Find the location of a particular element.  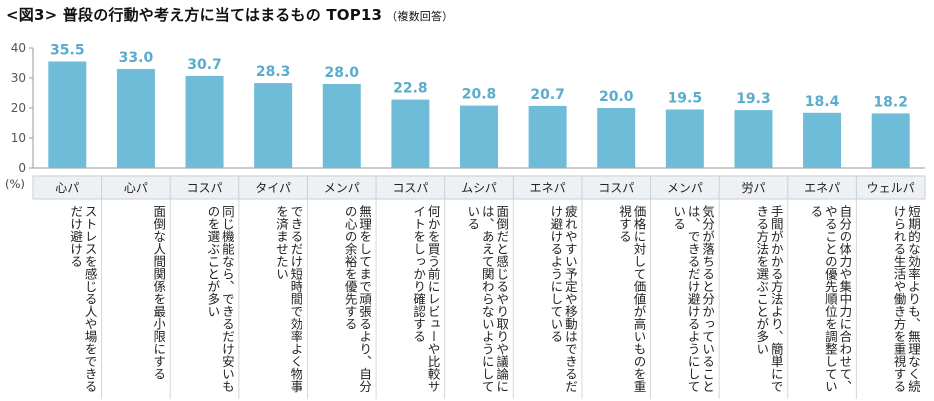

category-description: ストレスを感じる人や場をできるだけ避ける is located at coordinates (82, 299).